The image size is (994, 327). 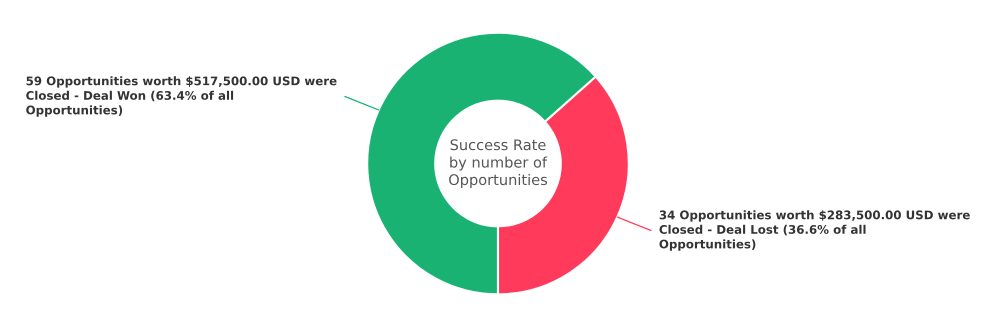 What do you see at coordinates (181, 96) in the screenshot?
I see `slice-label: 59 Opportunities worth $517,500.00 USD were Closed - Deal Won (63.4% of all Opportunities)` at bounding box center [181, 96].